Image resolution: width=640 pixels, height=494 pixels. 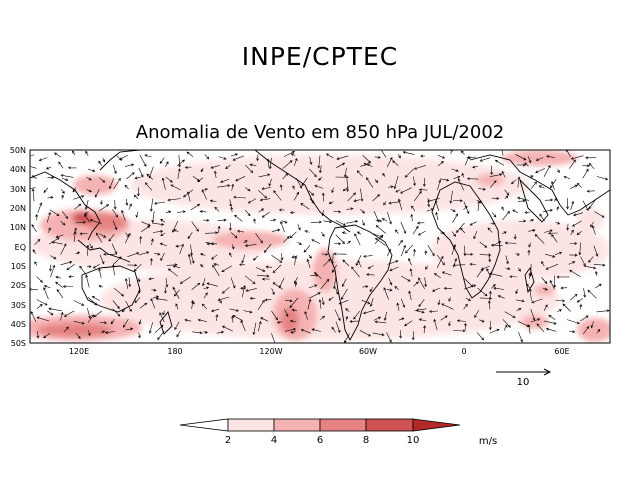 I want to click on colorbar-label: 8, so click(x=366, y=440).